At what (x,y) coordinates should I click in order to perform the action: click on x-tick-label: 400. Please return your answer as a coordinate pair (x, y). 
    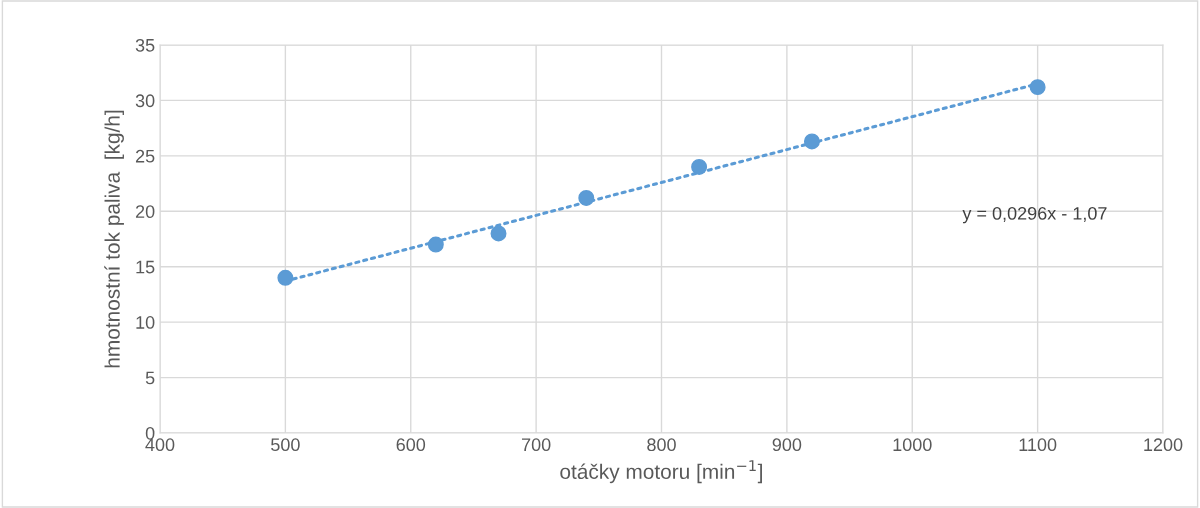
    Looking at the image, I should click on (160, 445).